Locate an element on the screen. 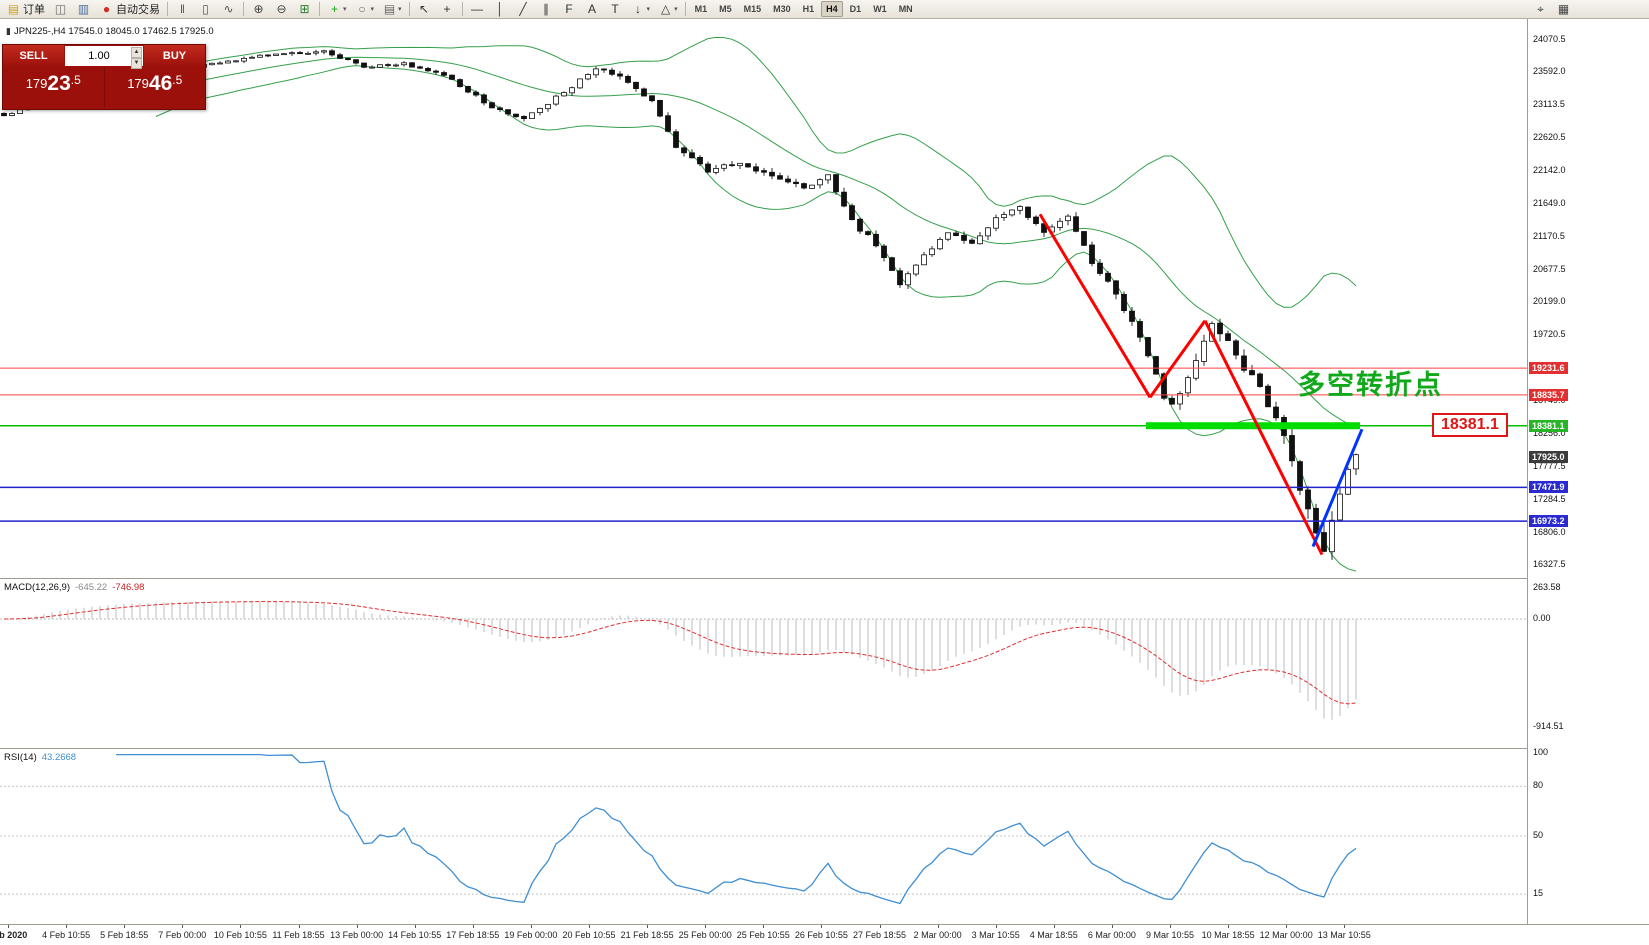  timeframe-m30-button: M30 is located at coordinates (782, 9).